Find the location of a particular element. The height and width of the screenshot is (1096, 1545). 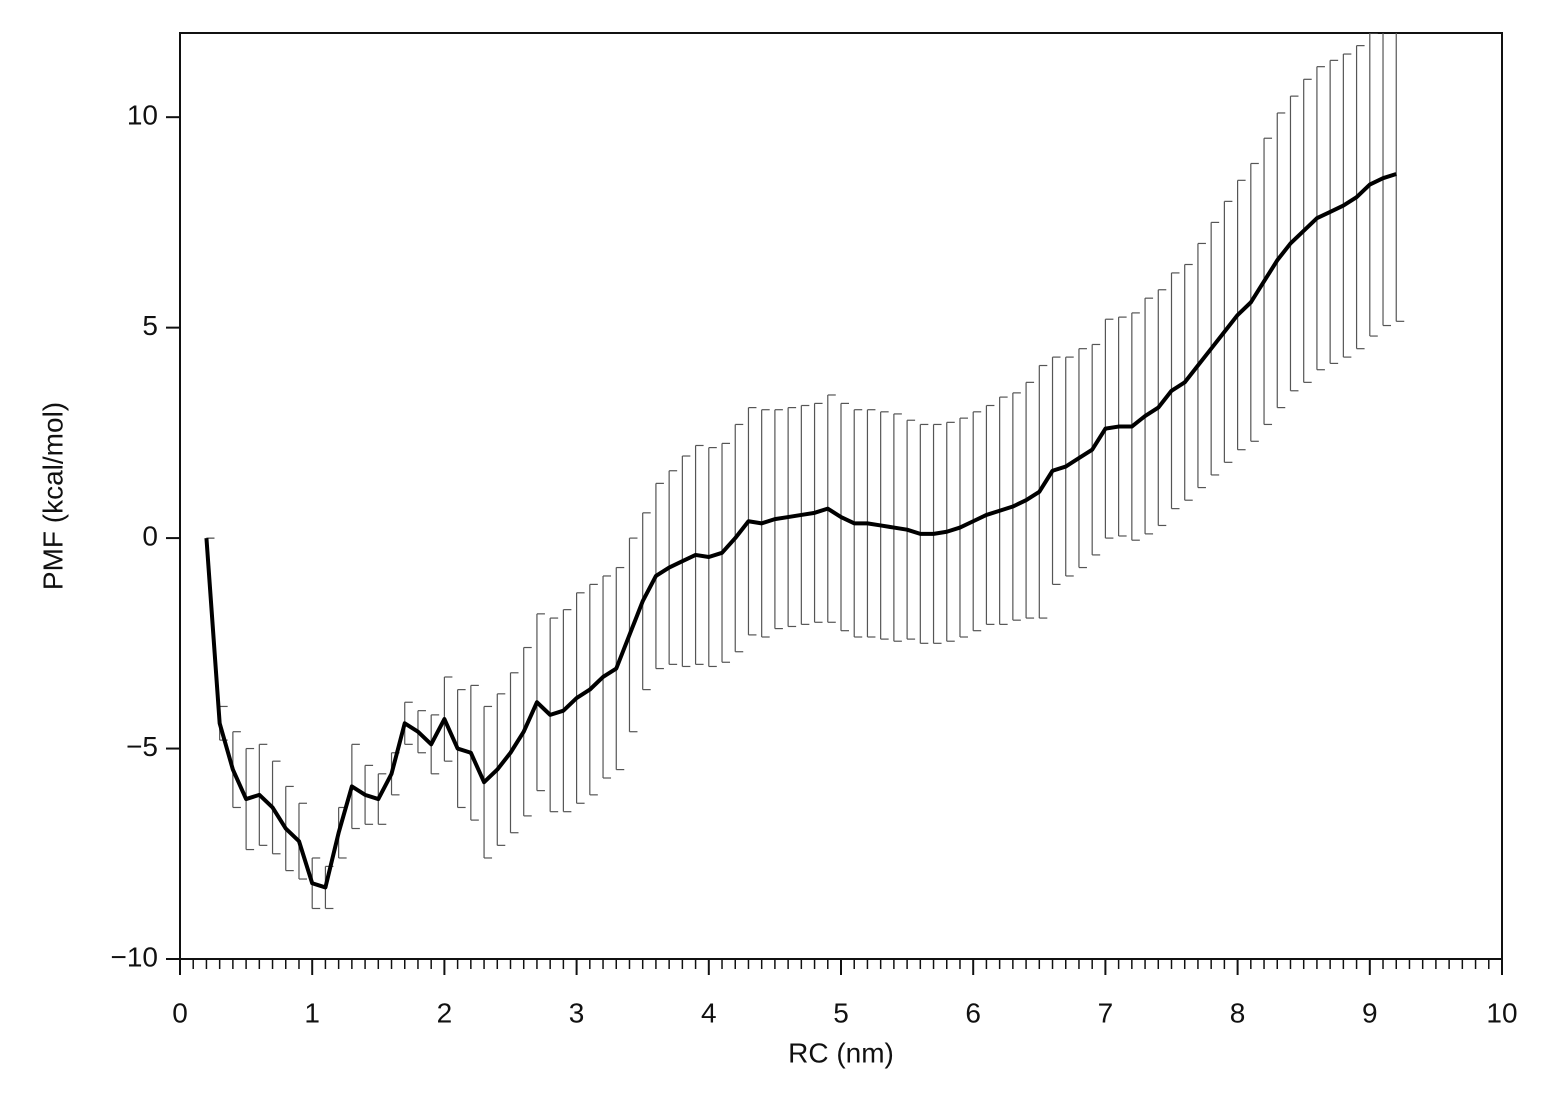

x-tick-label: 6 is located at coordinates (973, 1012).